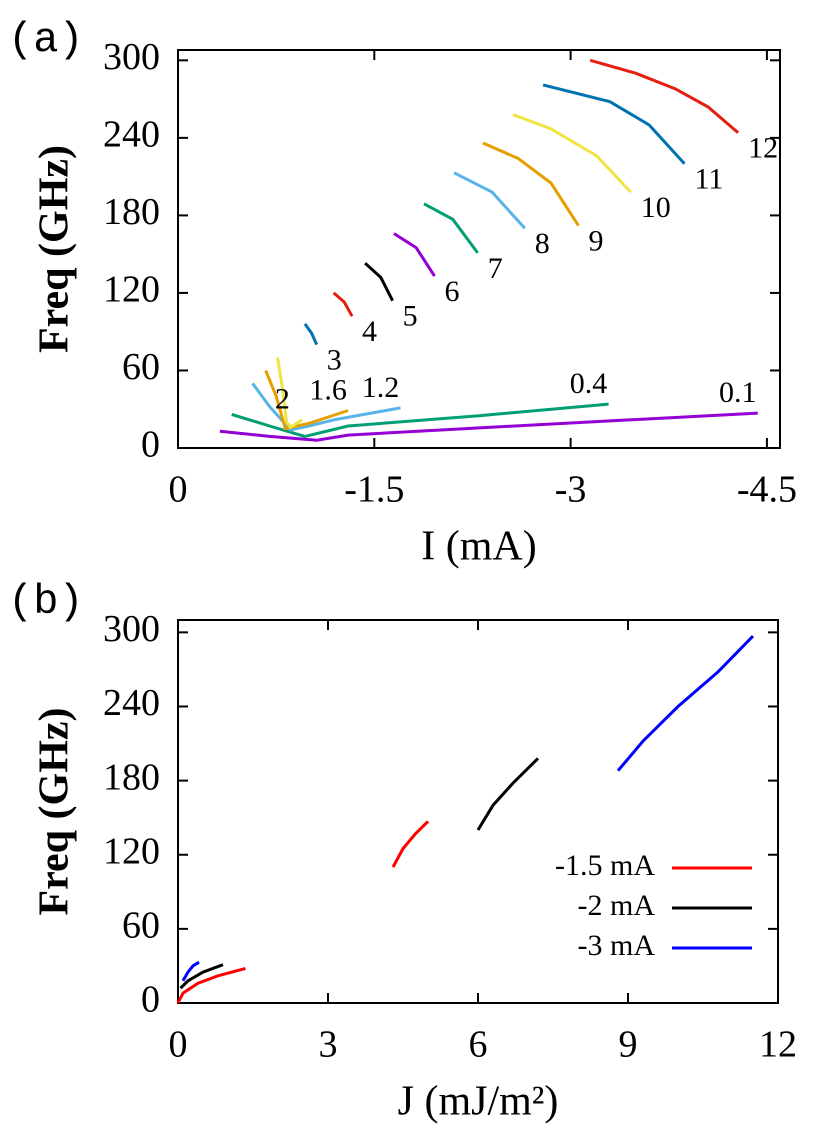  I want to click on curve-label: 6, so click(452, 291).